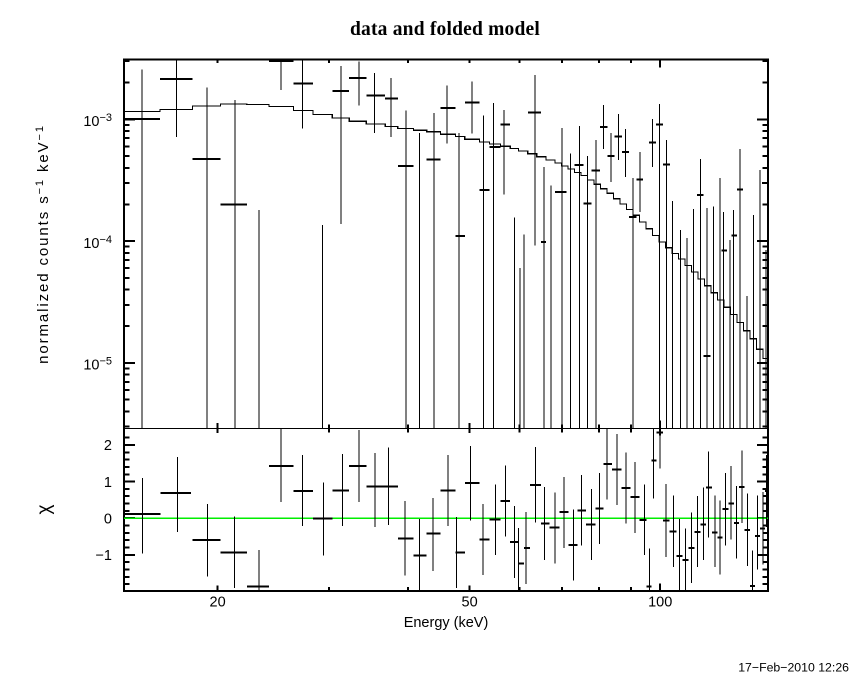  What do you see at coordinates (470, 603) in the screenshot?
I see `svg-text: 50` at bounding box center [470, 603].